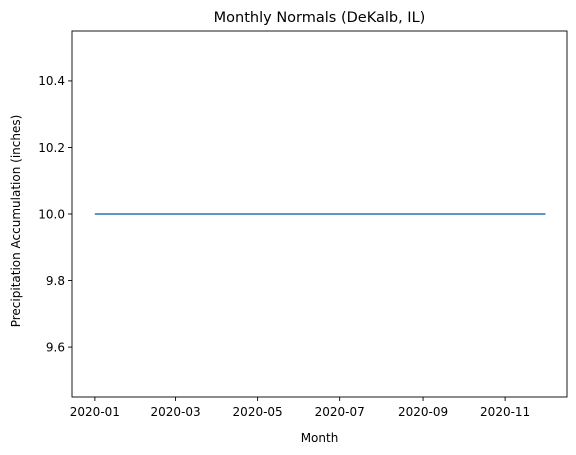  What do you see at coordinates (16, 221) in the screenshot?
I see `y-axis-label: Precipitation Accumulation (inches)` at bounding box center [16, 221].